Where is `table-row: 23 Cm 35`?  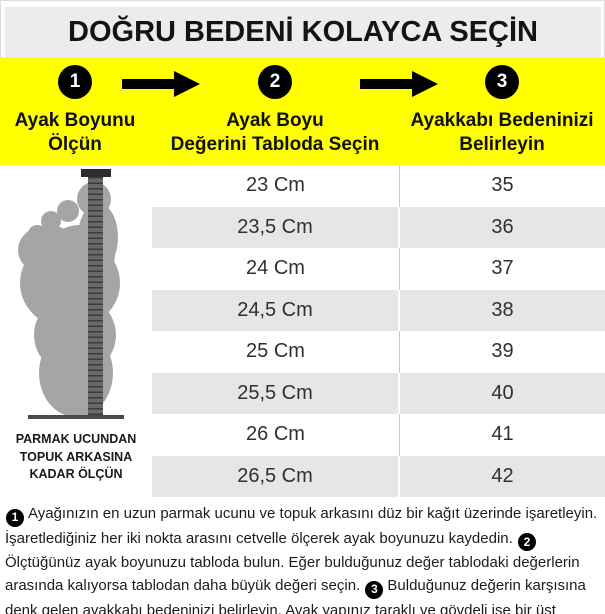
table-row: 23 Cm 35 is located at coordinates (378, 186).